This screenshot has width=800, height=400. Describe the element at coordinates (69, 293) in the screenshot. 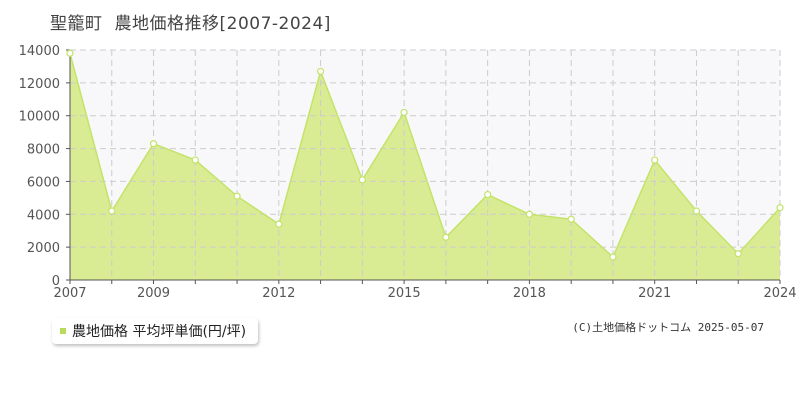

I see `x-tick-label: 2007` at that location.